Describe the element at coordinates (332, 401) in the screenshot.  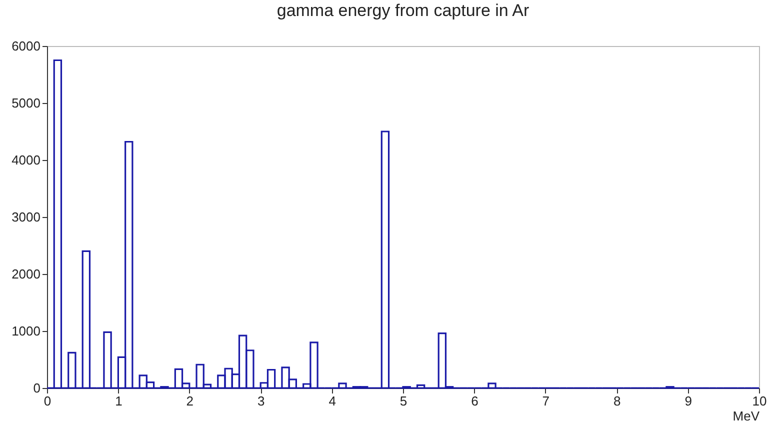
I see `x-tick-label: 4` at that location.